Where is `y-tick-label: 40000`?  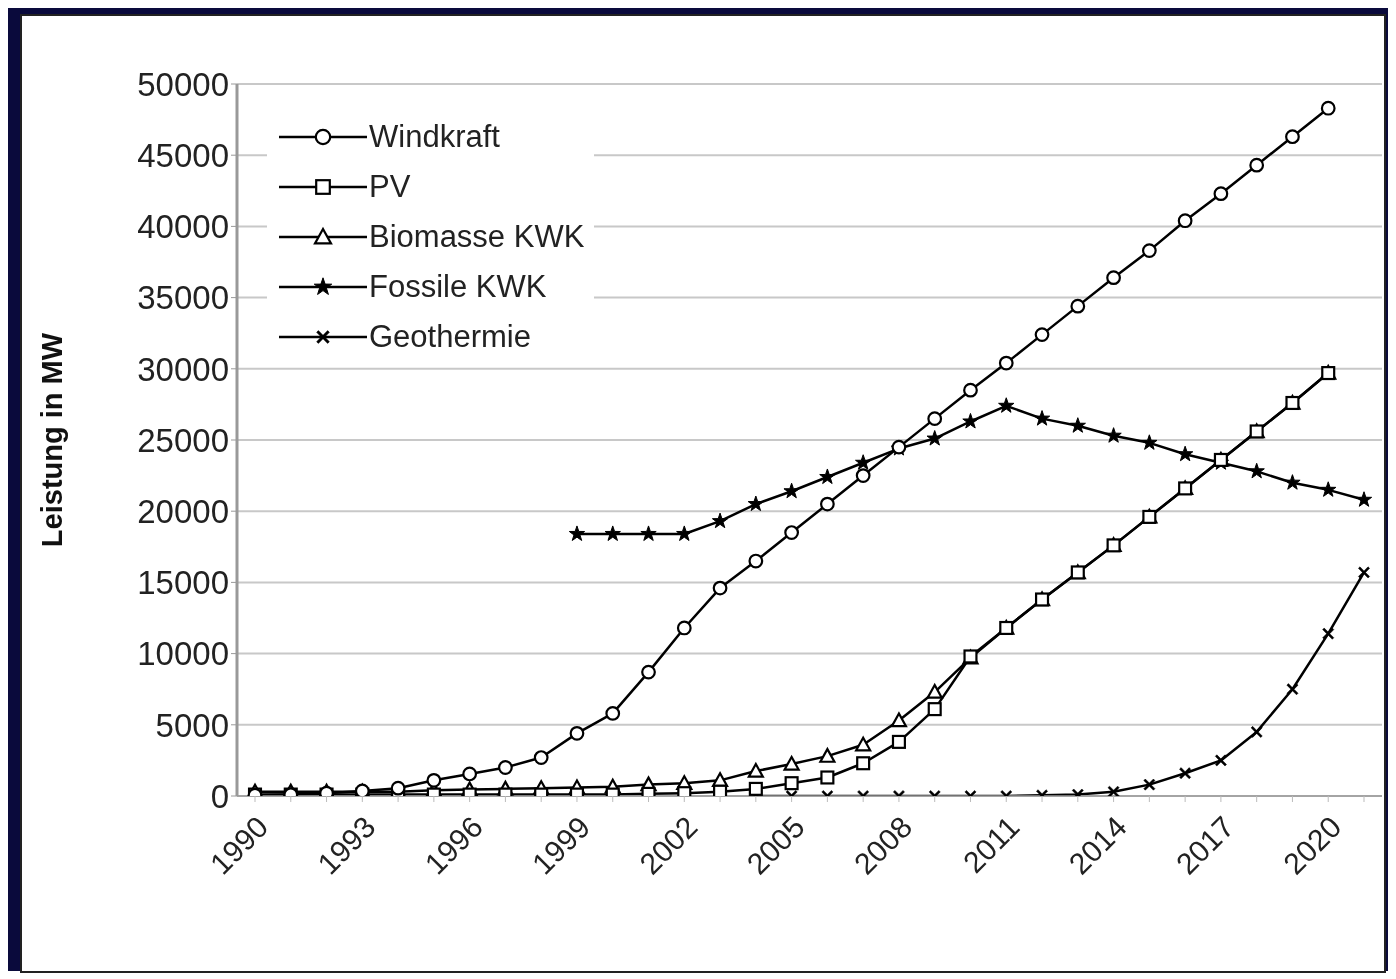 y-tick-label: 40000 is located at coordinates (183, 227).